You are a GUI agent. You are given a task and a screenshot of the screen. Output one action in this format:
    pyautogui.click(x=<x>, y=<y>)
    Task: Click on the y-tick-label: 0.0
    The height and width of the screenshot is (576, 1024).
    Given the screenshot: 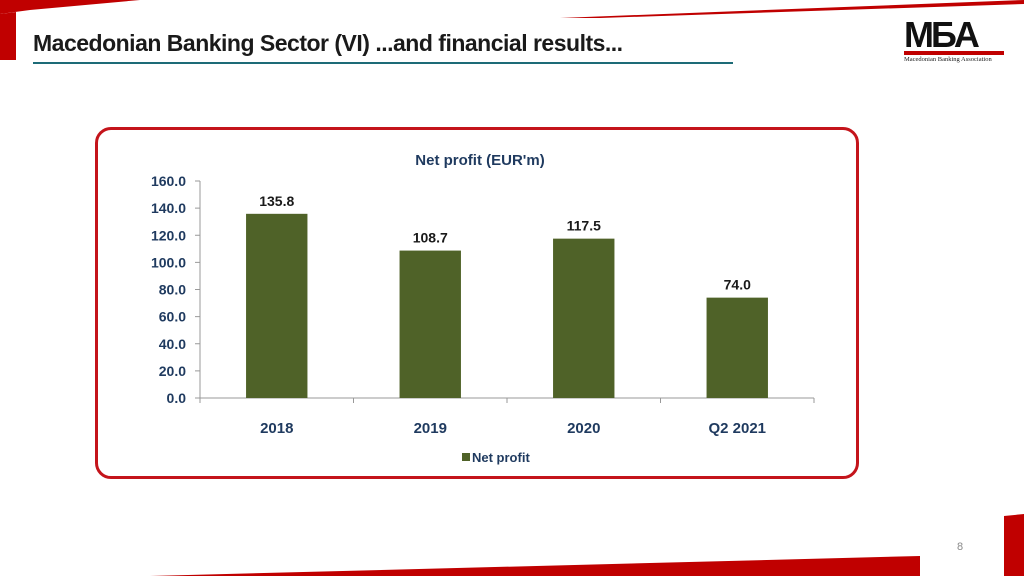 What is the action you would take?
    pyautogui.click(x=177, y=398)
    